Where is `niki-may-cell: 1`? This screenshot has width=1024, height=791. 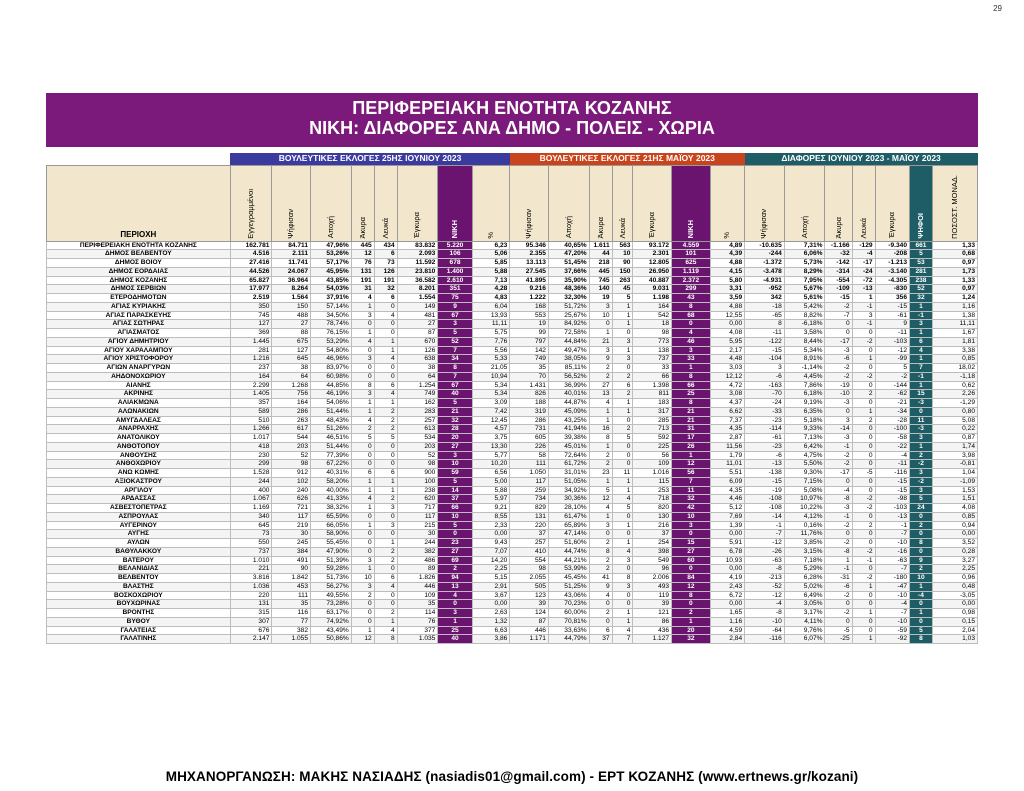 niki-may-cell: 1 is located at coordinates (691, 368).